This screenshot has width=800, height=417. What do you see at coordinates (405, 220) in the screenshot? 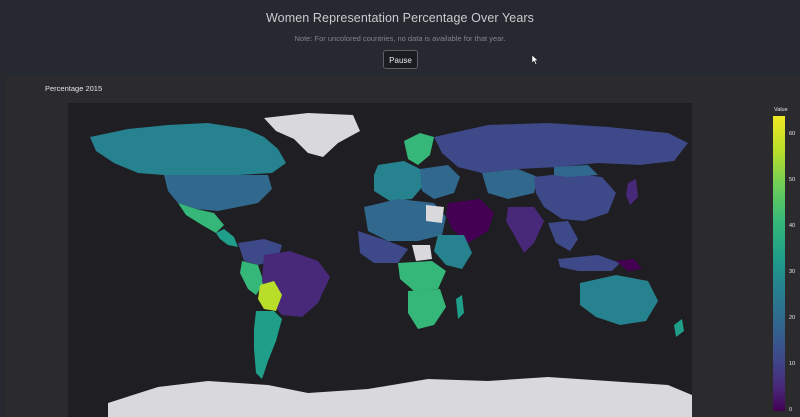
I see `country-north-africa` at bounding box center [405, 220].